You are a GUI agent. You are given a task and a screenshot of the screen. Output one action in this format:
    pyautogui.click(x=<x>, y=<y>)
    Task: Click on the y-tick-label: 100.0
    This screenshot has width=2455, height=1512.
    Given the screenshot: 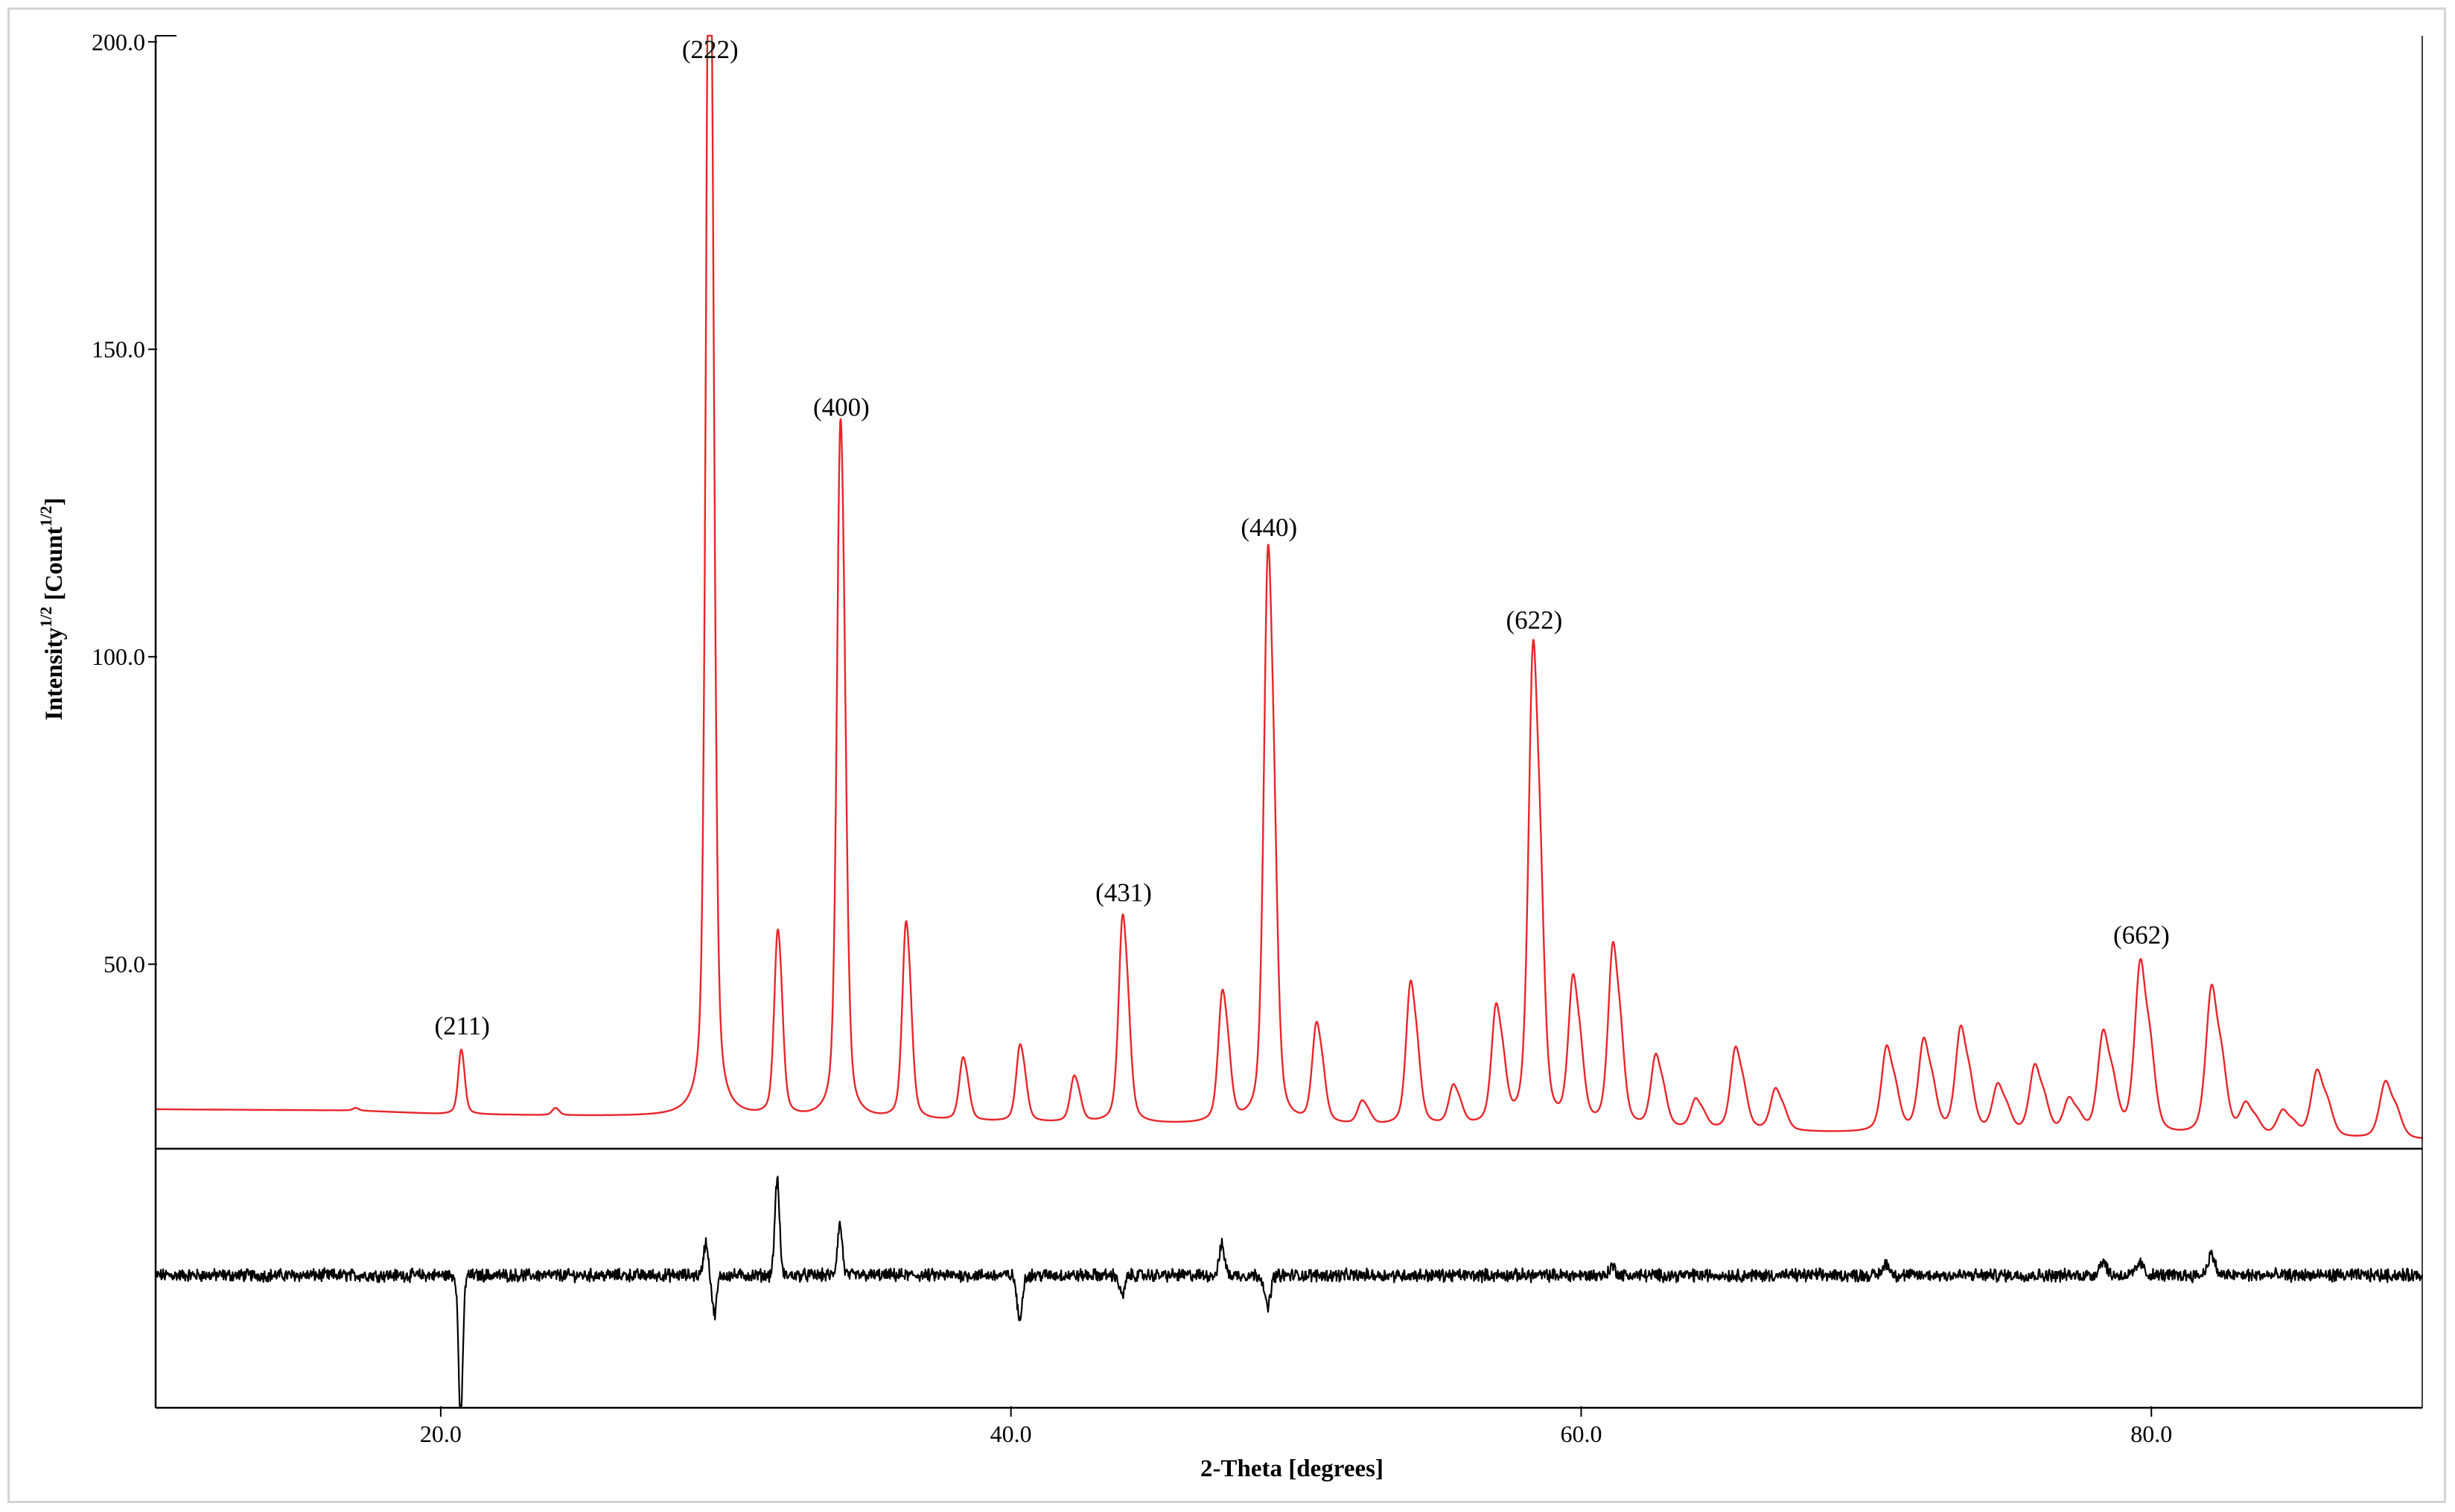 What is the action you would take?
    pyautogui.click(x=118, y=656)
    